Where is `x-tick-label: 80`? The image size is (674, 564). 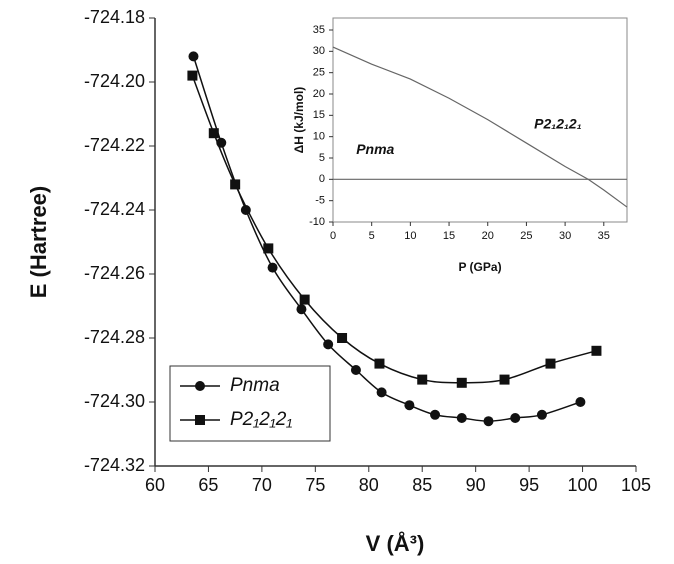 x-tick-label: 80 is located at coordinates (369, 485).